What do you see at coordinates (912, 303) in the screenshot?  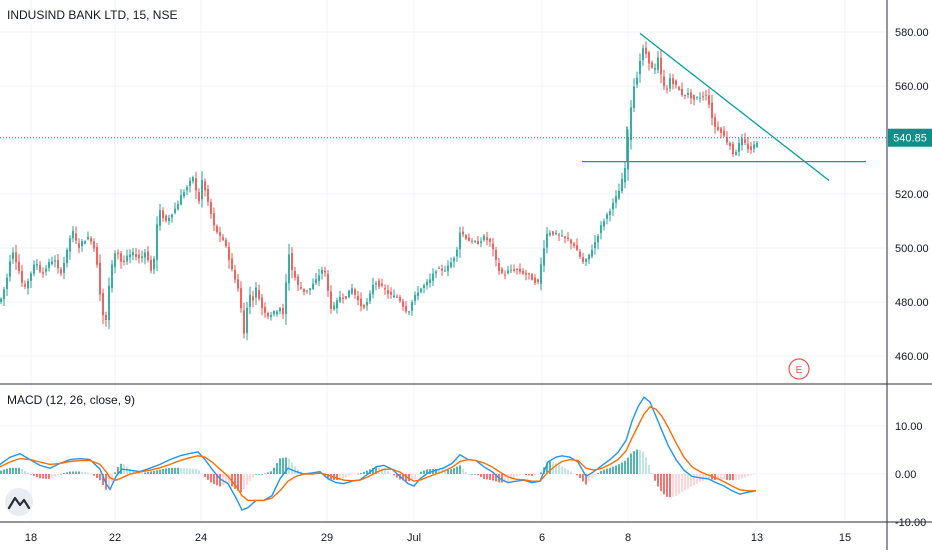 I see `price-tick-label: 480.00` at bounding box center [912, 303].